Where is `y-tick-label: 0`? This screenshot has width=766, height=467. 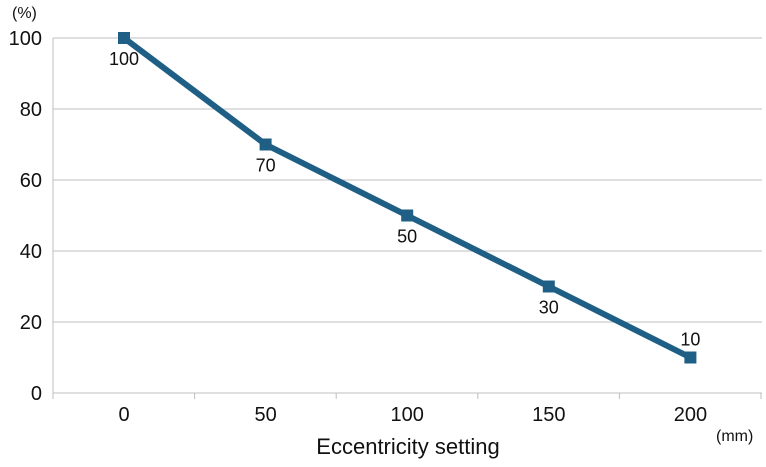 y-tick-label: 0 is located at coordinates (36, 394).